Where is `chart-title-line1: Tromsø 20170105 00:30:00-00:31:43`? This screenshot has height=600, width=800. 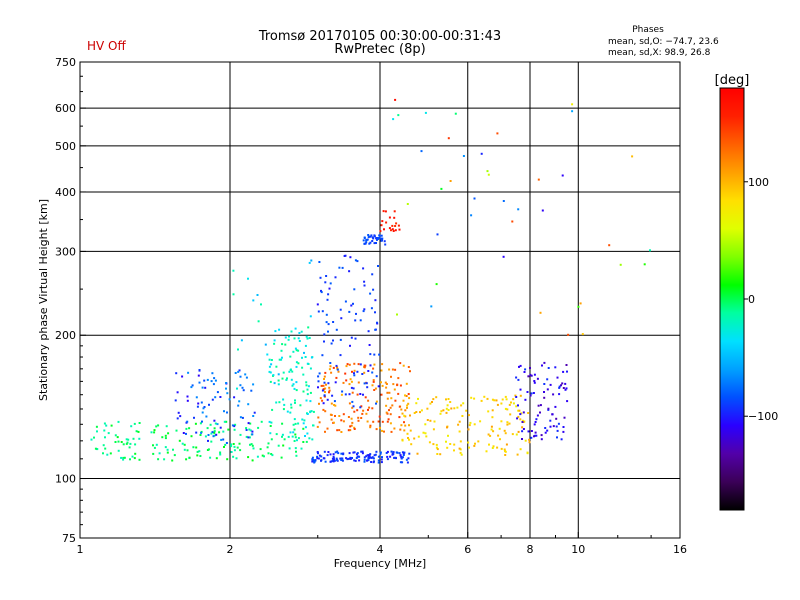 chart-title-line1: Tromsø 20170105 00:30:00-00:31:43 is located at coordinates (379, 36).